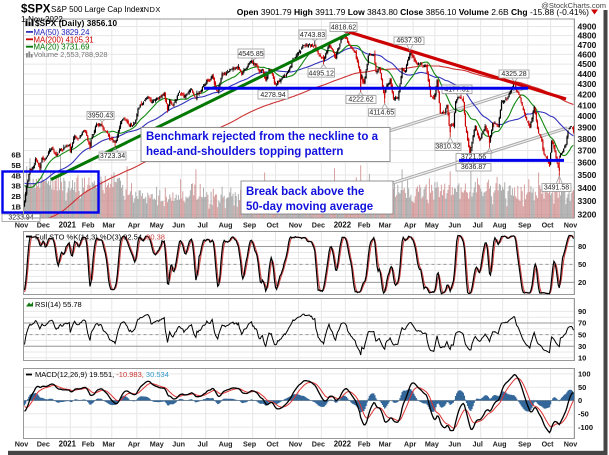 The width and height of the screenshot is (609, 455). What do you see at coordinates (272, 95) in the screenshot?
I see `svg-text: 4278.94` at bounding box center [272, 95].